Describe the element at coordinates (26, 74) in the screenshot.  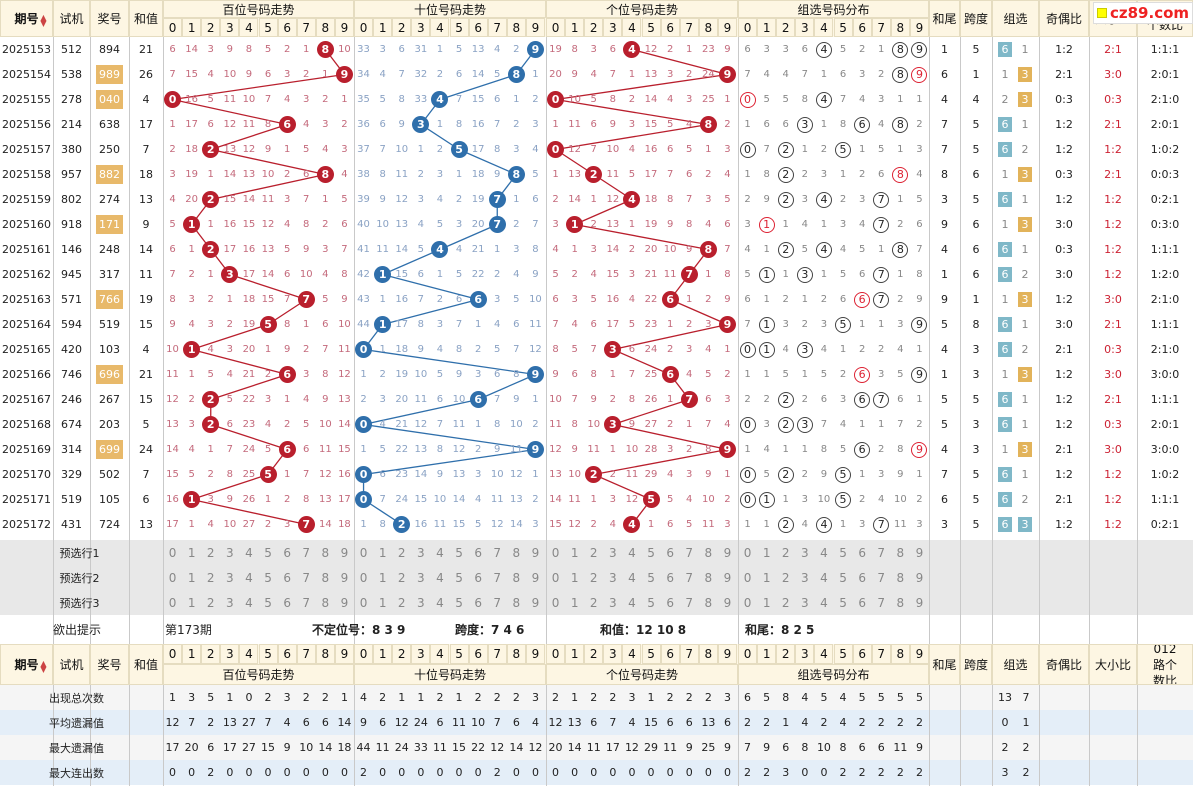
I see `period-number: 2025154` at that location.